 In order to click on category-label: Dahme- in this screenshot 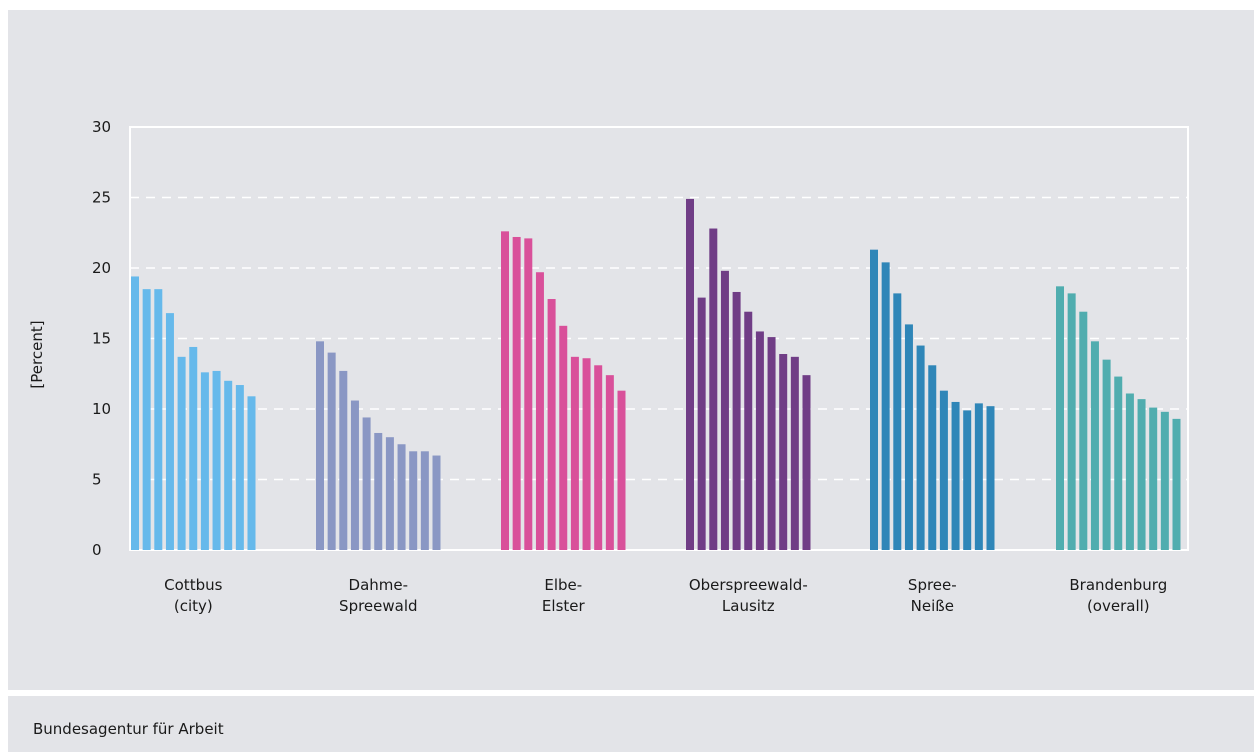, I will do `click(379, 585)`.